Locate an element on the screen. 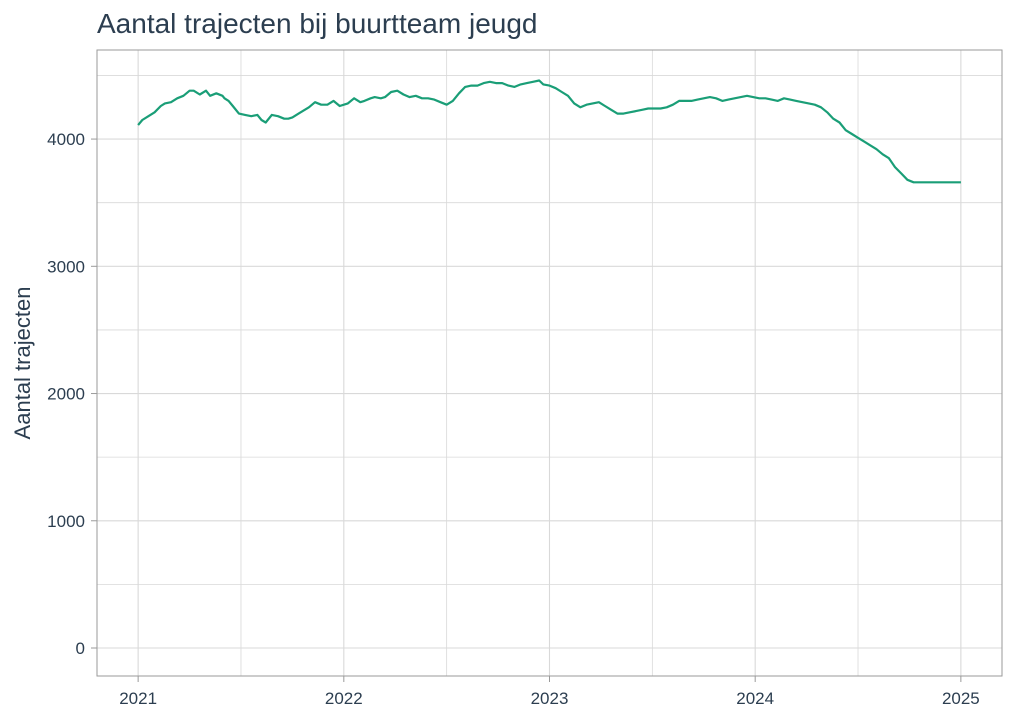  chart-title: Aantal trajecten bij buurtteam jeugd is located at coordinates (317, 23).